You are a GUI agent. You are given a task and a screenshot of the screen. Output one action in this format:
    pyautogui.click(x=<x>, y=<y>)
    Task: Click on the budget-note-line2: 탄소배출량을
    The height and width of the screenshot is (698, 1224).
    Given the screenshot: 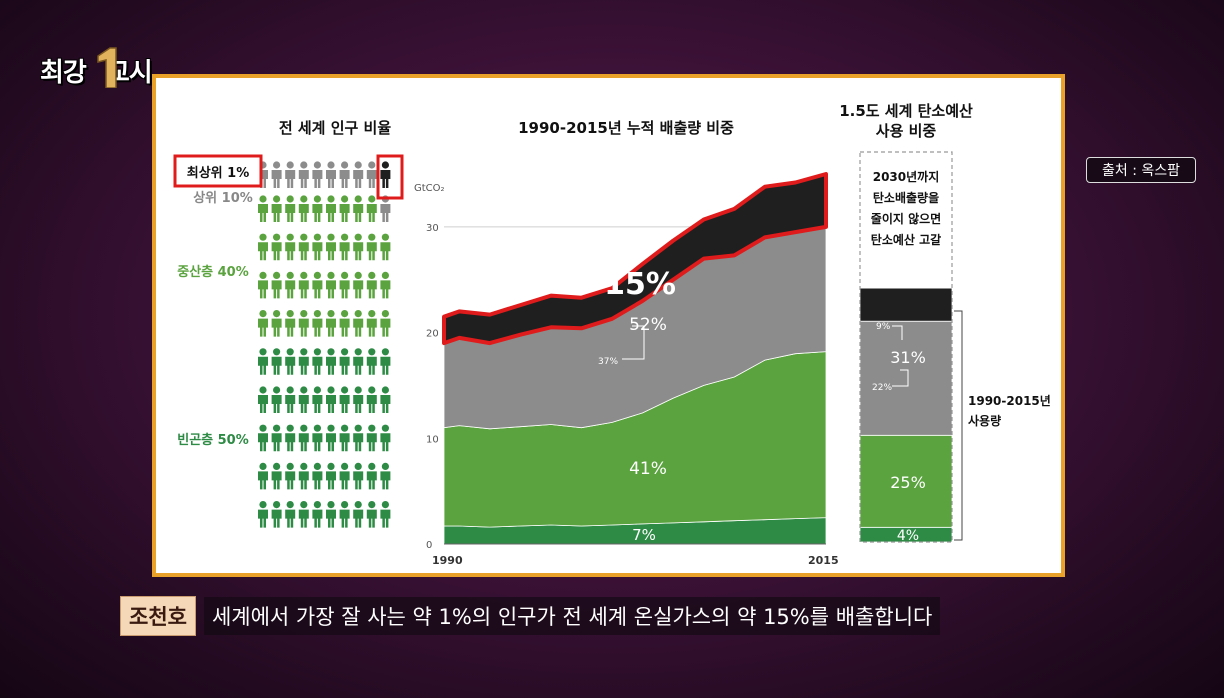 What is the action you would take?
    pyautogui.click(x=906, y=197)
    